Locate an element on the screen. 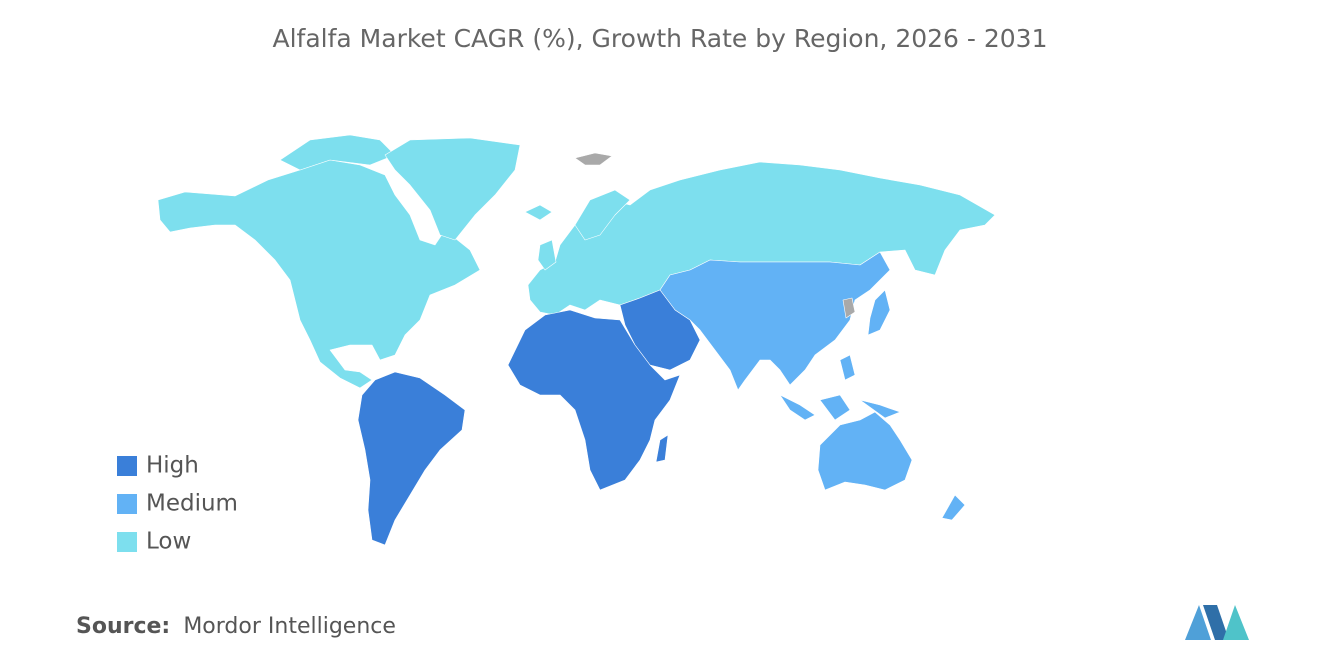 The image size is (1320, 665). iceland is located at coordinates (538, 212).